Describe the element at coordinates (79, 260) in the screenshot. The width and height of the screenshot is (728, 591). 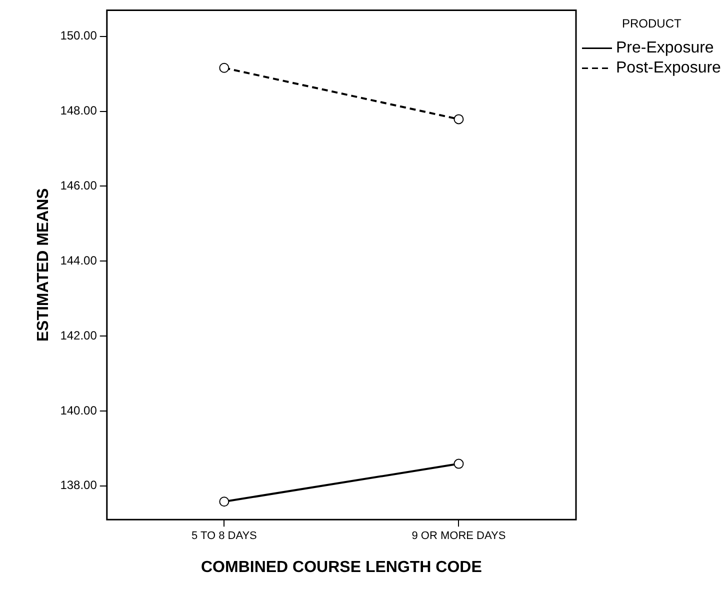
I see `y-tick-label: 144.00` at that location.